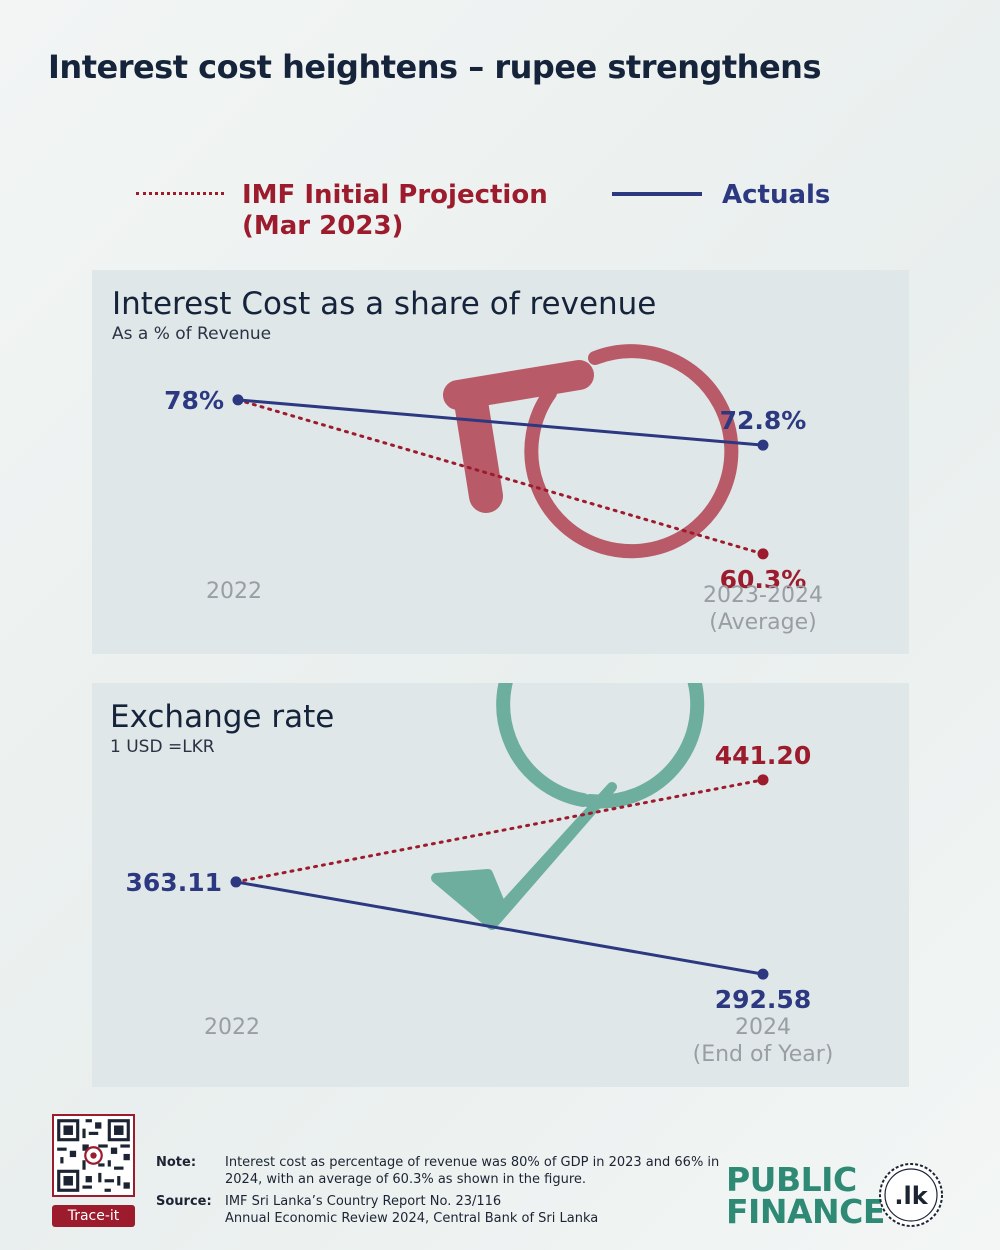 The width and height of the screenshot is (1000, 1250). Describe the element at coordinates (763, 420) in the screenshot. I see `actuals-label-2023-2024: 72.8%` at that location.